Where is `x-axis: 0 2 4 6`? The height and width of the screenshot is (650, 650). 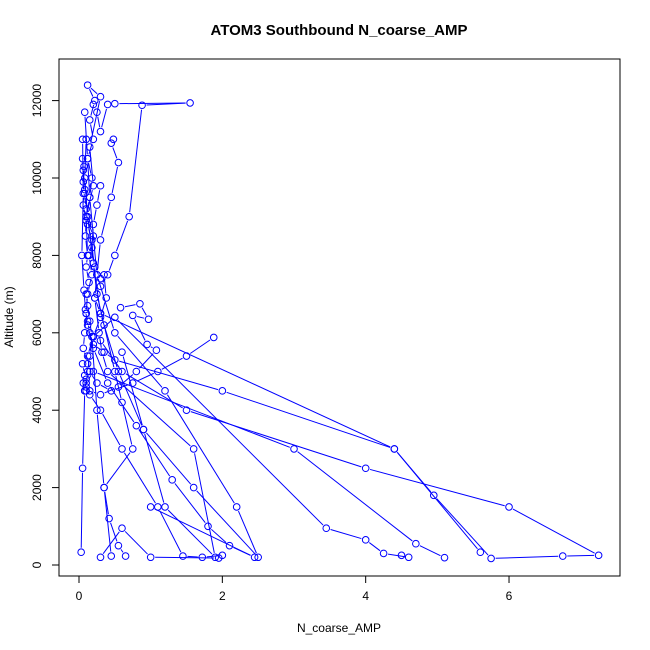
x-axis: 0 2 4 6 is located at coordinates (294, 589).